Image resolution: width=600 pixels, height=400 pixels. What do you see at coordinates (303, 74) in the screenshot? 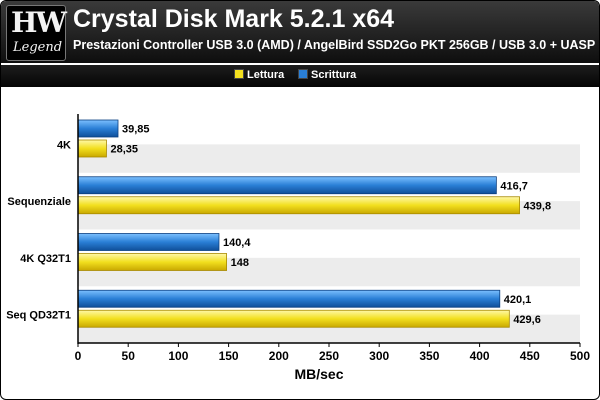
I see `legend-swatch-scrittura` at bounding box center [303, 74].